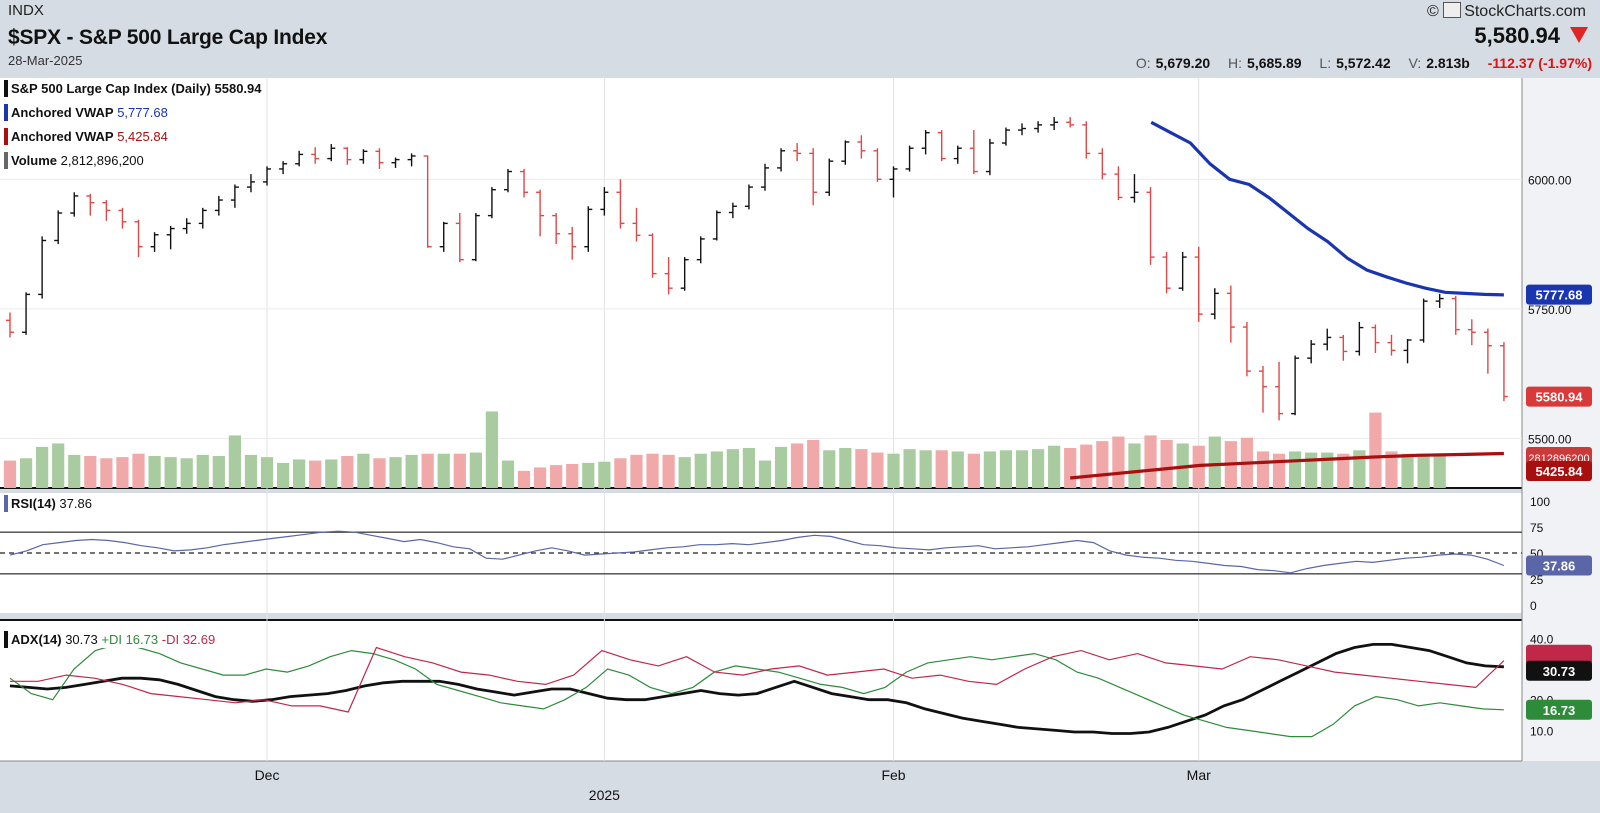 This screenshot has height=813, width=1600. I want to click on legend-price-label: S&P 500 Large Cap Index (Daily), so click(111, 88).